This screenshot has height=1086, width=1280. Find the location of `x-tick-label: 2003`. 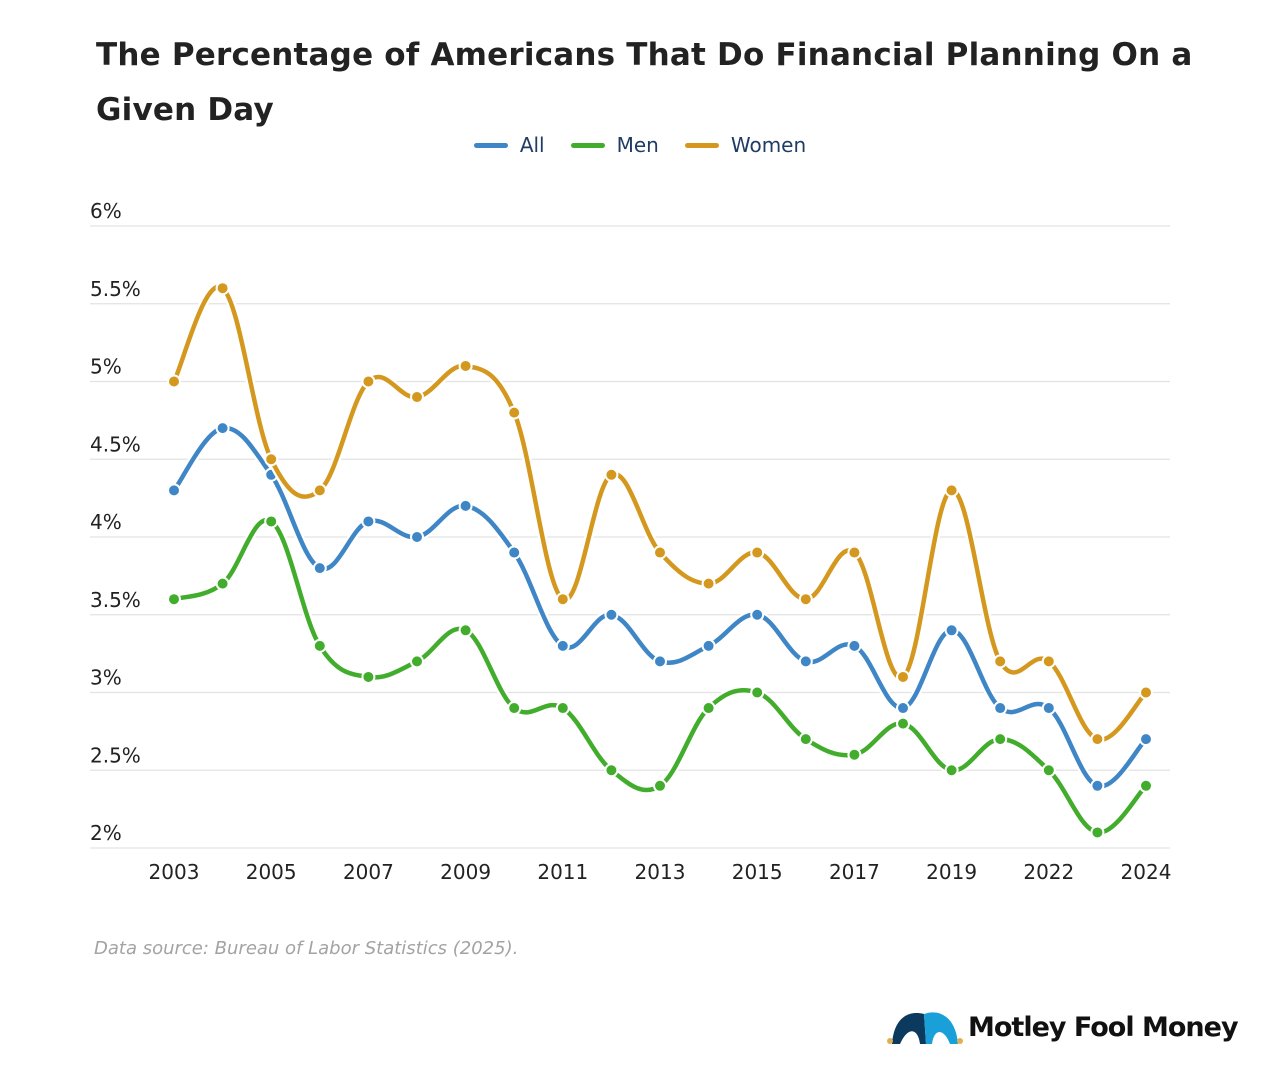

x-tick-label: 2003 is located at coordinates (174, 872).